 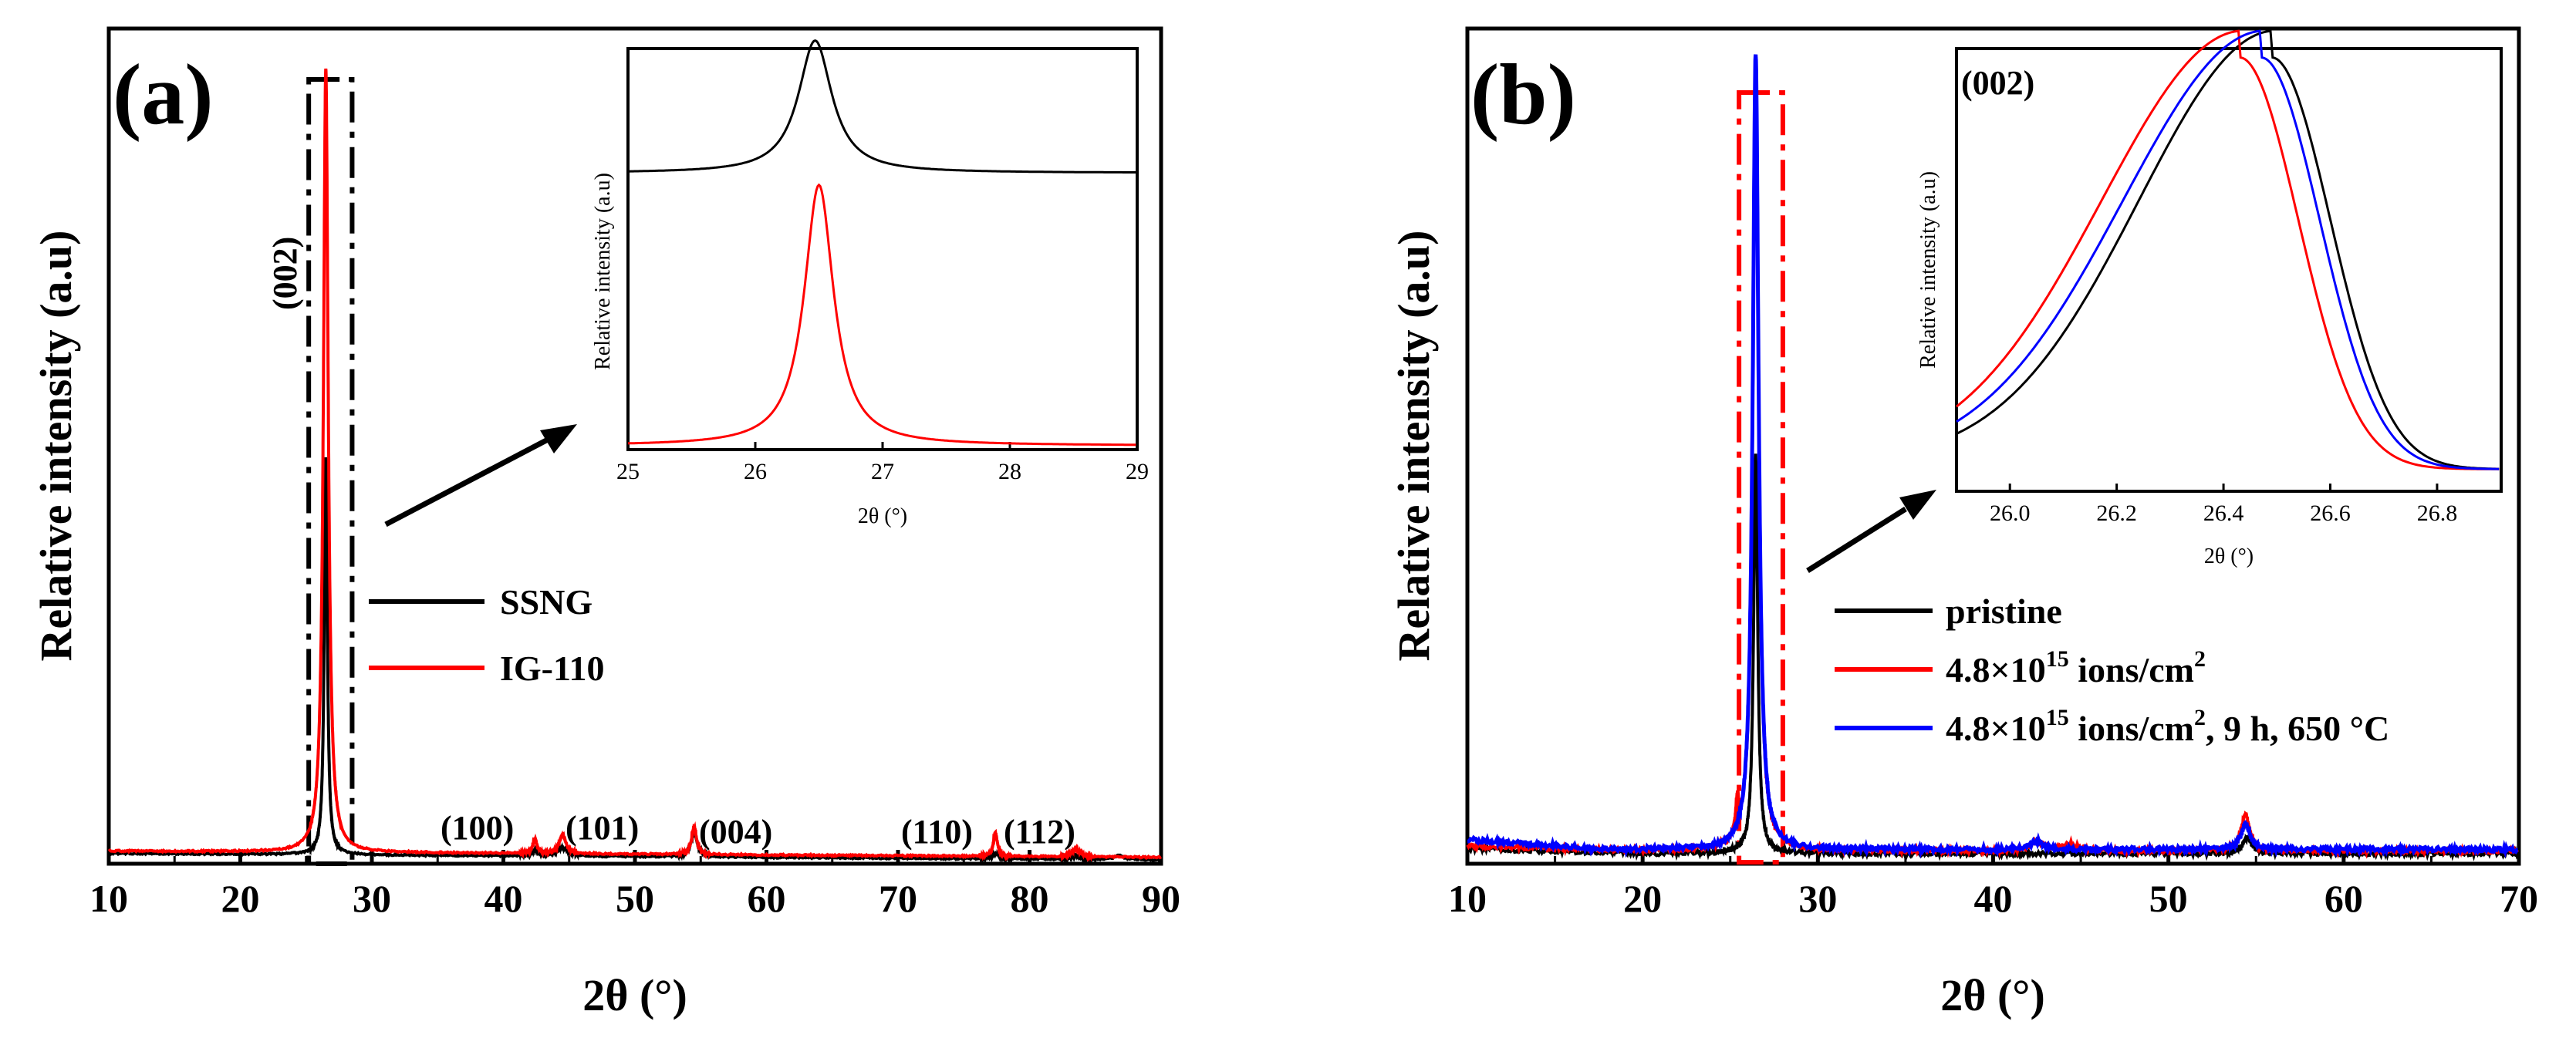 I want to click on panel-b-x-tick-label-5: 60, so click(x=2344, y=899).